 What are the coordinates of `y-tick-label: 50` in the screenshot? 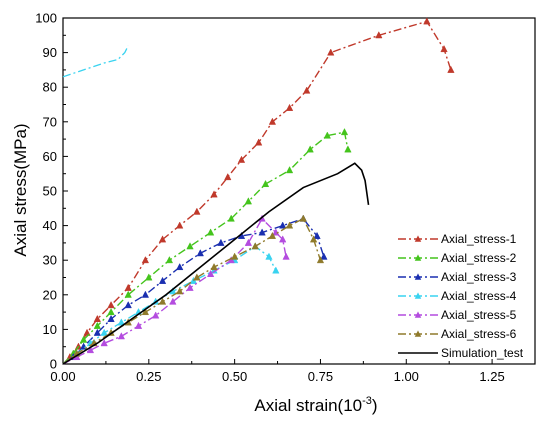 It's located at (50, 191).